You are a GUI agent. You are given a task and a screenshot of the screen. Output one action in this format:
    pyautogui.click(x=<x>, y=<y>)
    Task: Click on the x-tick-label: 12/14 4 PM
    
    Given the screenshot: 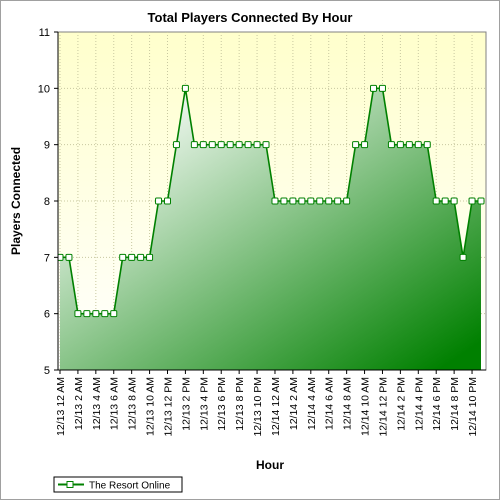 What is the action you would take?
    pyautogui.click(x=419, y=404)
    